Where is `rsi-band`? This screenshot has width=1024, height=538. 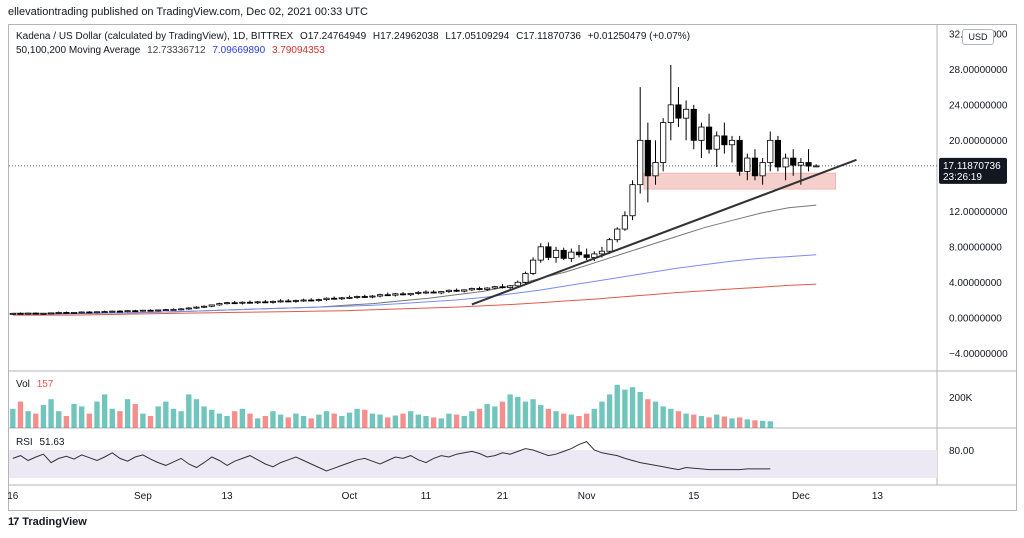
rsi-band is located at coordinates (473, 464).